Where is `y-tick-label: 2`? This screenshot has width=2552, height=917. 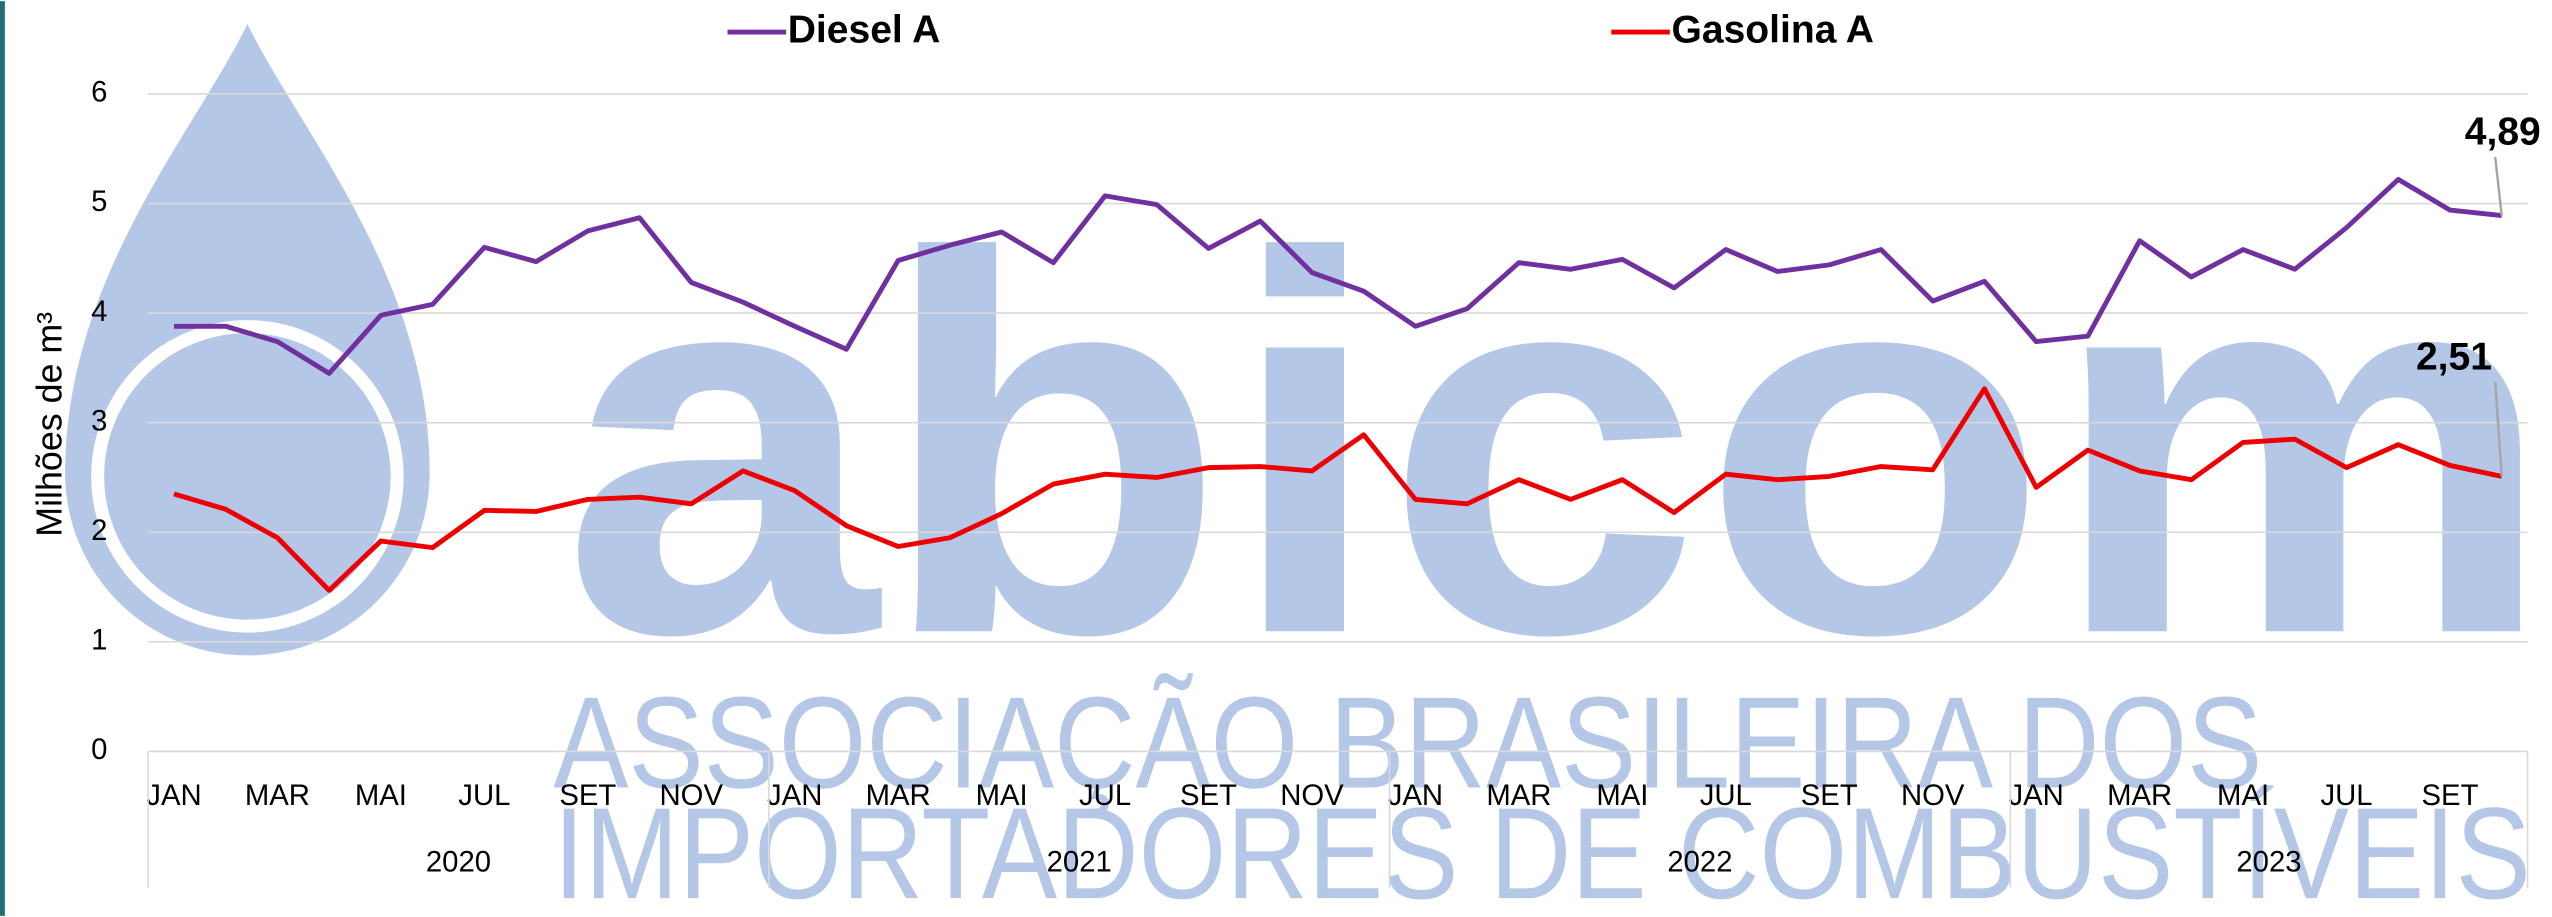
y-tick-label: 2 is located at coordinates (99, 530).